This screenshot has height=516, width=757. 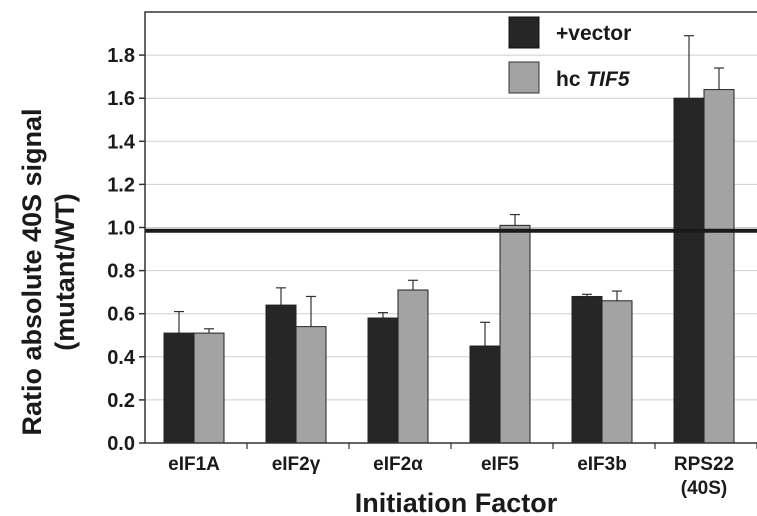 I want to click on x-category-label: eIF3b, so click(x=602, y=464).